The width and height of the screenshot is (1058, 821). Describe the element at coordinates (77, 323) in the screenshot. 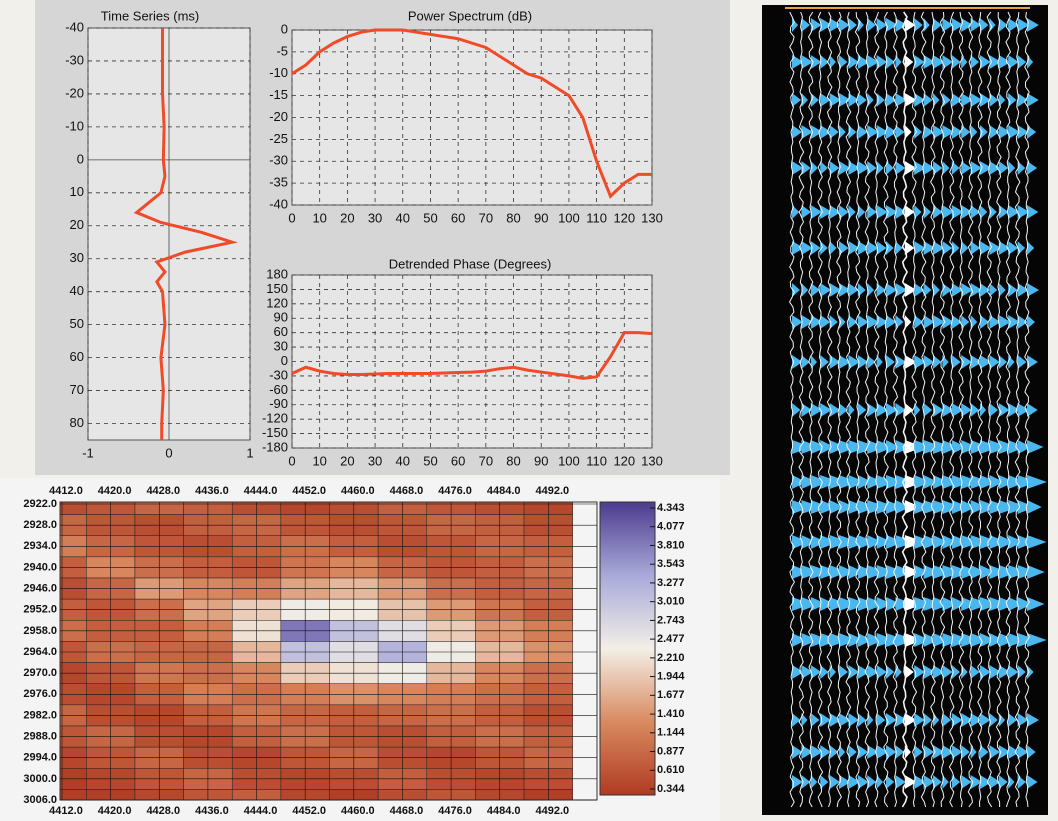

I see `y-tick-label: 50` at that location.